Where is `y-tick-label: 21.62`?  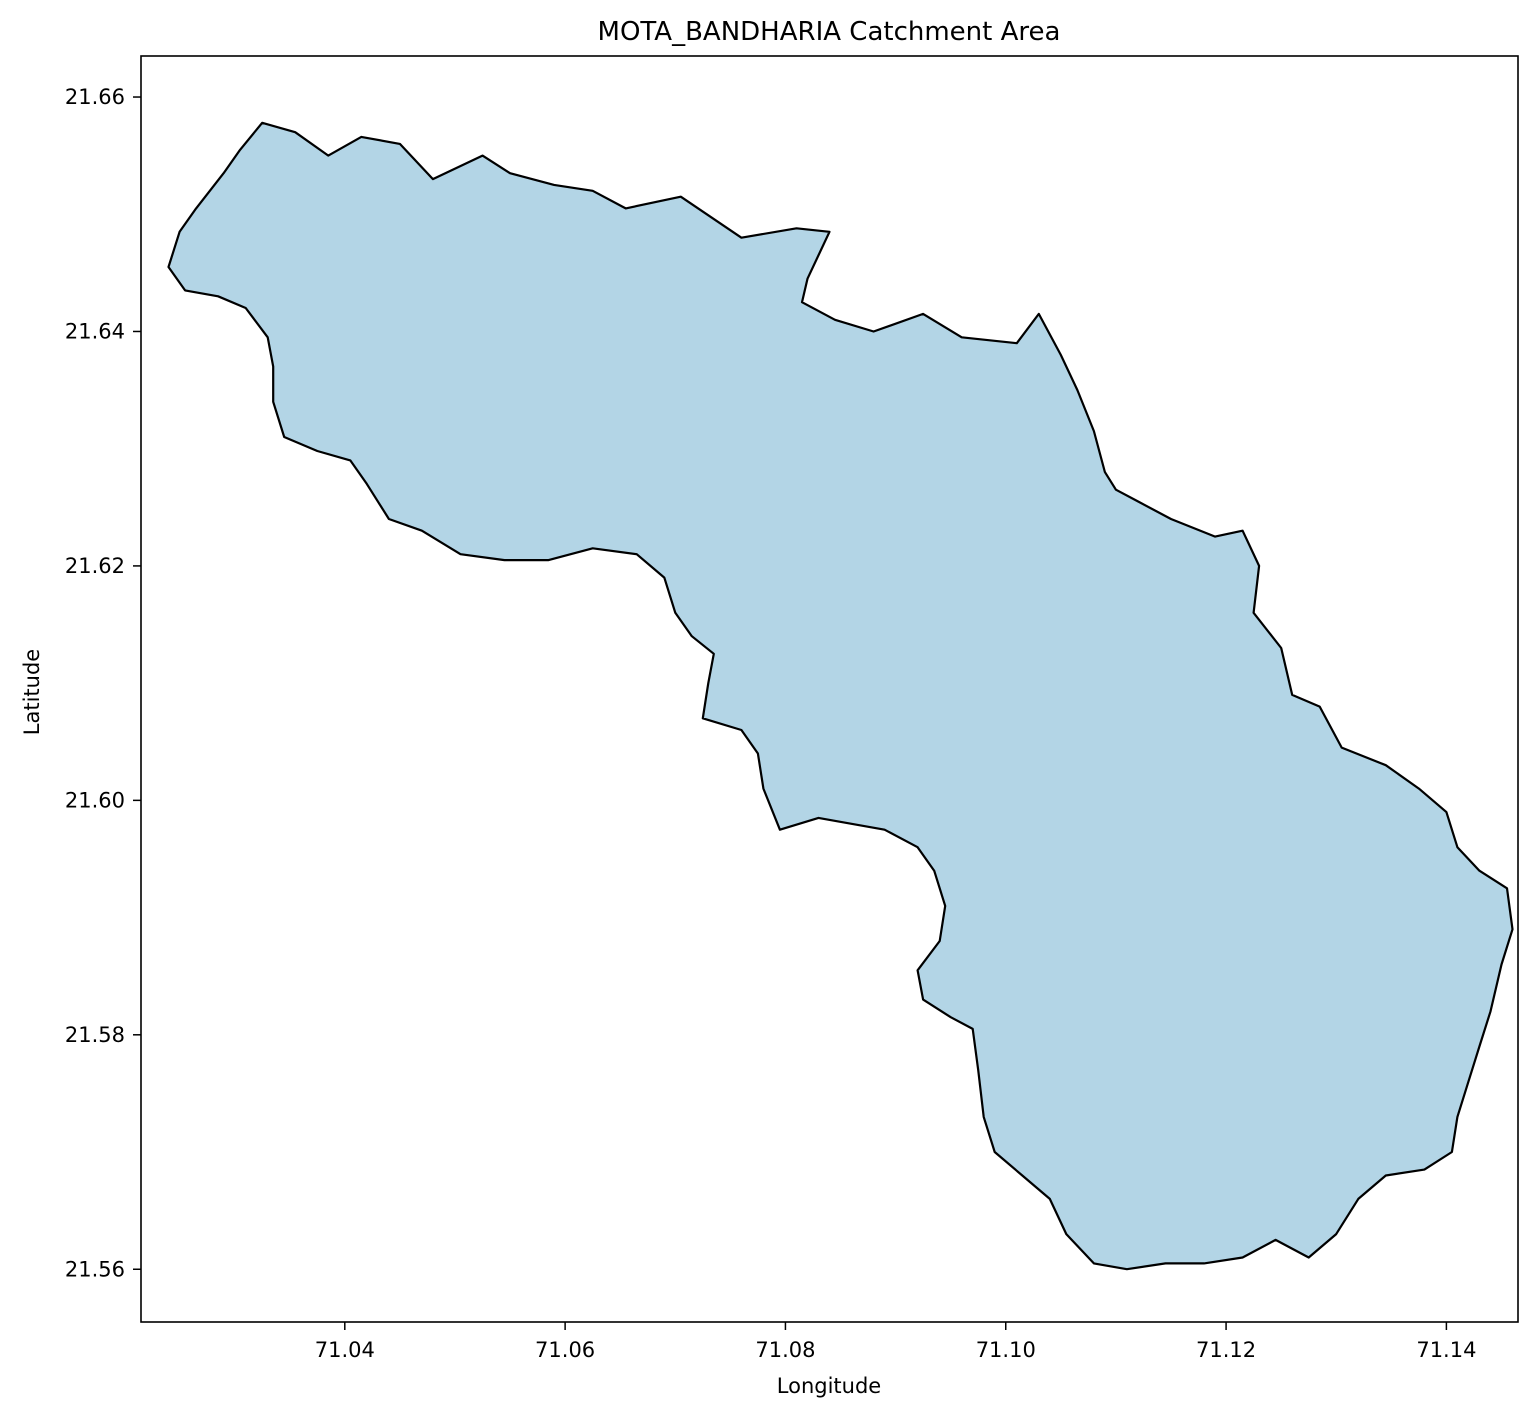
y-tick-label: 21.62 is located at coordinates (95, 566).